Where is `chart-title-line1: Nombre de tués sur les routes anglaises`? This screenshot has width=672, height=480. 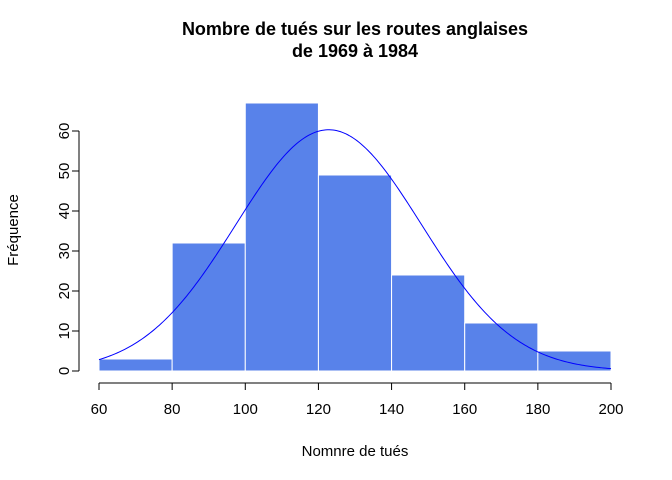 chart-title-line1: Nombre de tués sur les routes anglaises is located at coordinates (355, 29).